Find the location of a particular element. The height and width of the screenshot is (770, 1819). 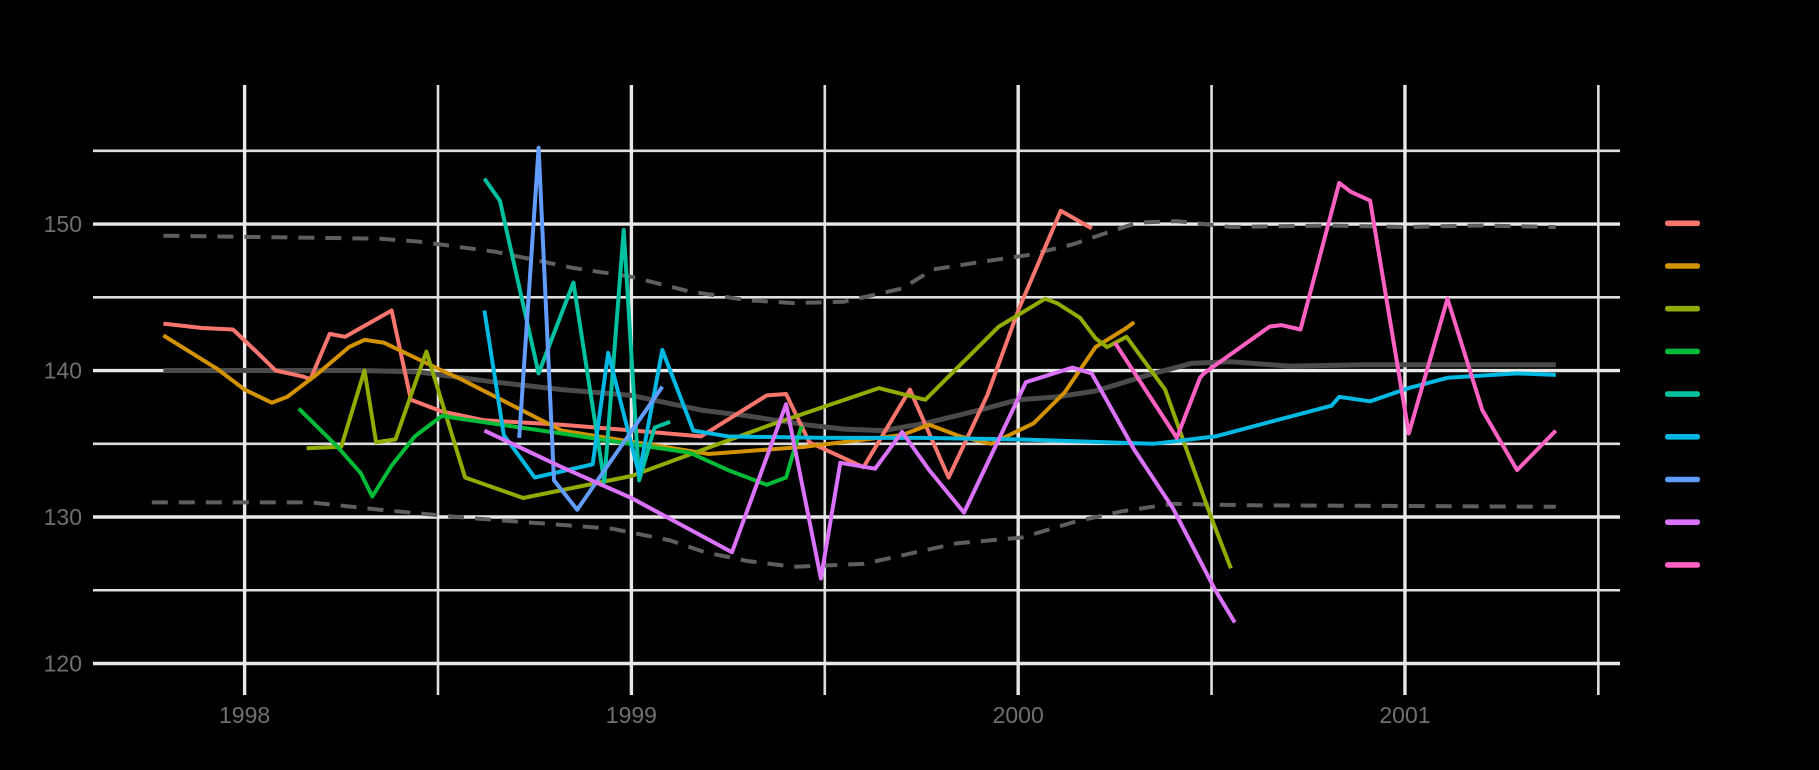

x-axis-tick-label: 1999 is located at coordinates (631, 715).